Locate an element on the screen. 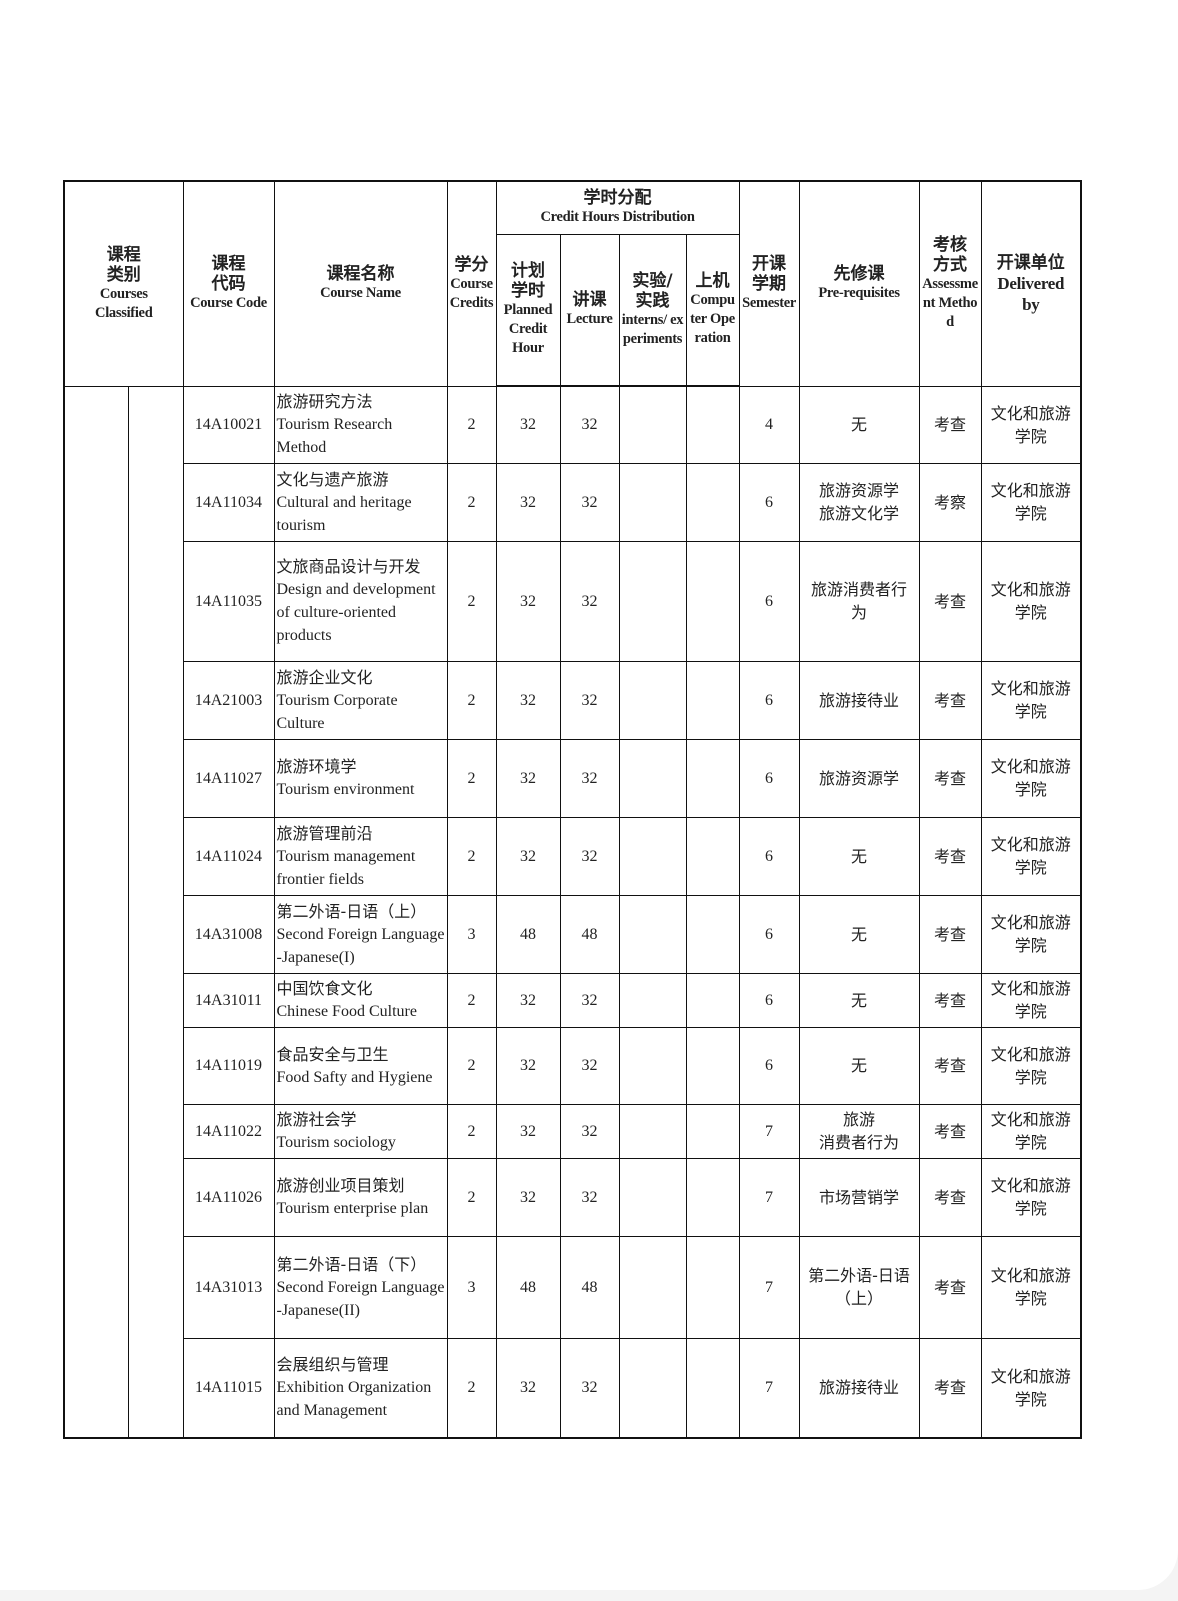 This screenshot has width=1178, height=1601. planned-cell: 48 is located at coordinates (528, 1287).